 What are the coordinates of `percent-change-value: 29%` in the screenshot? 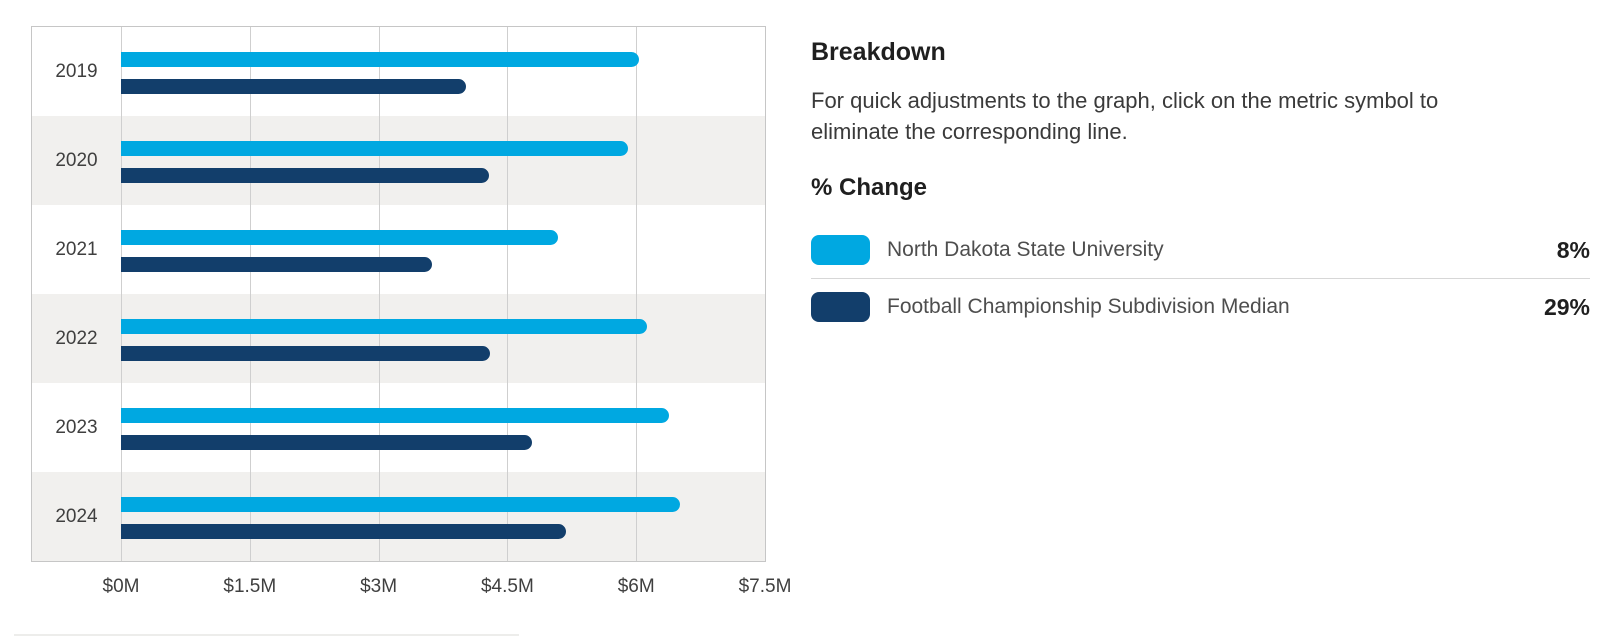 It's located at (1566, 306).